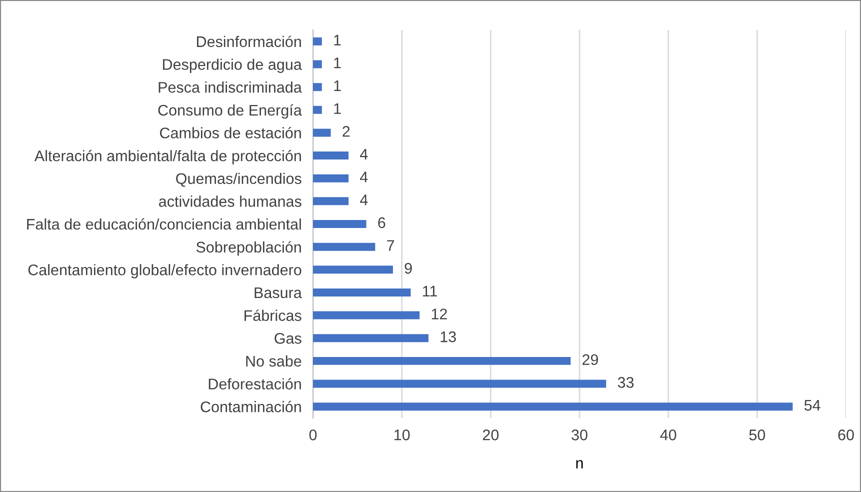  I want to click on y-tick-label: Cambios de estación, so click(230, 132).